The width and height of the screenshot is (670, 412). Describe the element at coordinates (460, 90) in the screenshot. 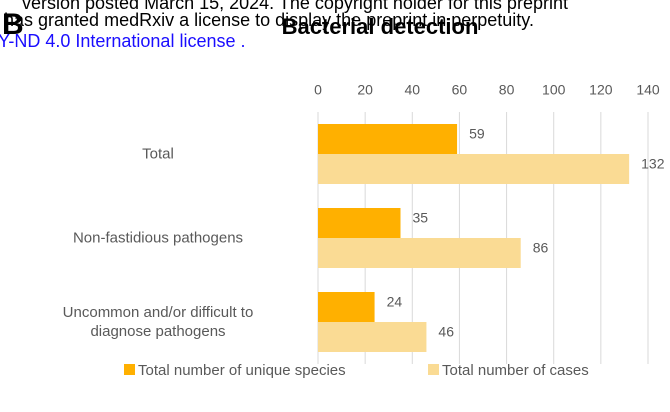

I see `x-tick-label: 60` at that location.